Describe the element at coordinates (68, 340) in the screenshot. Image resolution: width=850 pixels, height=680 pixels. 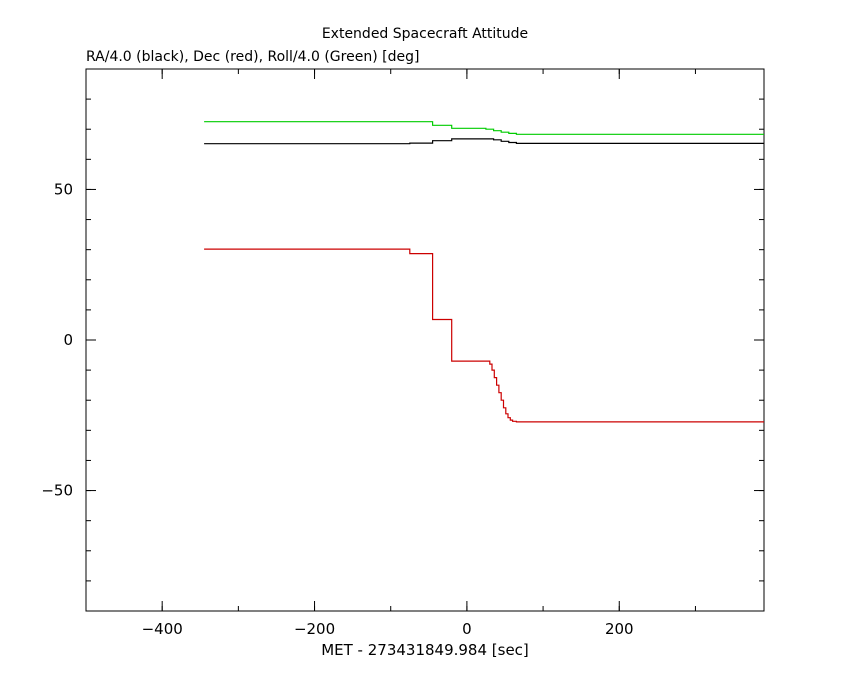
I see `y-tick-label: 0` at that location.